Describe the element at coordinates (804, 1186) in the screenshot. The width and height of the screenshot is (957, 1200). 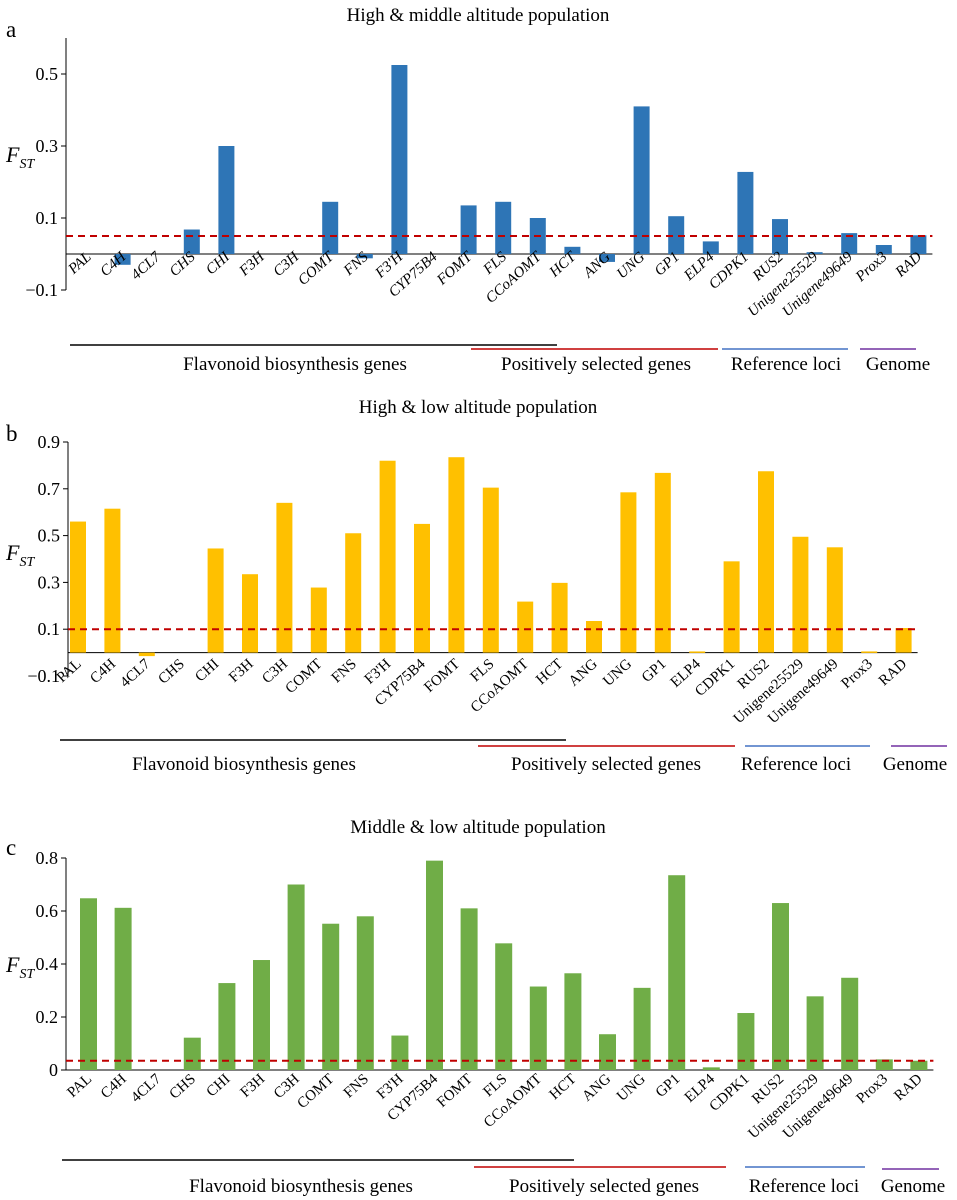
I see `group-label-2: Reference loci` at that location.